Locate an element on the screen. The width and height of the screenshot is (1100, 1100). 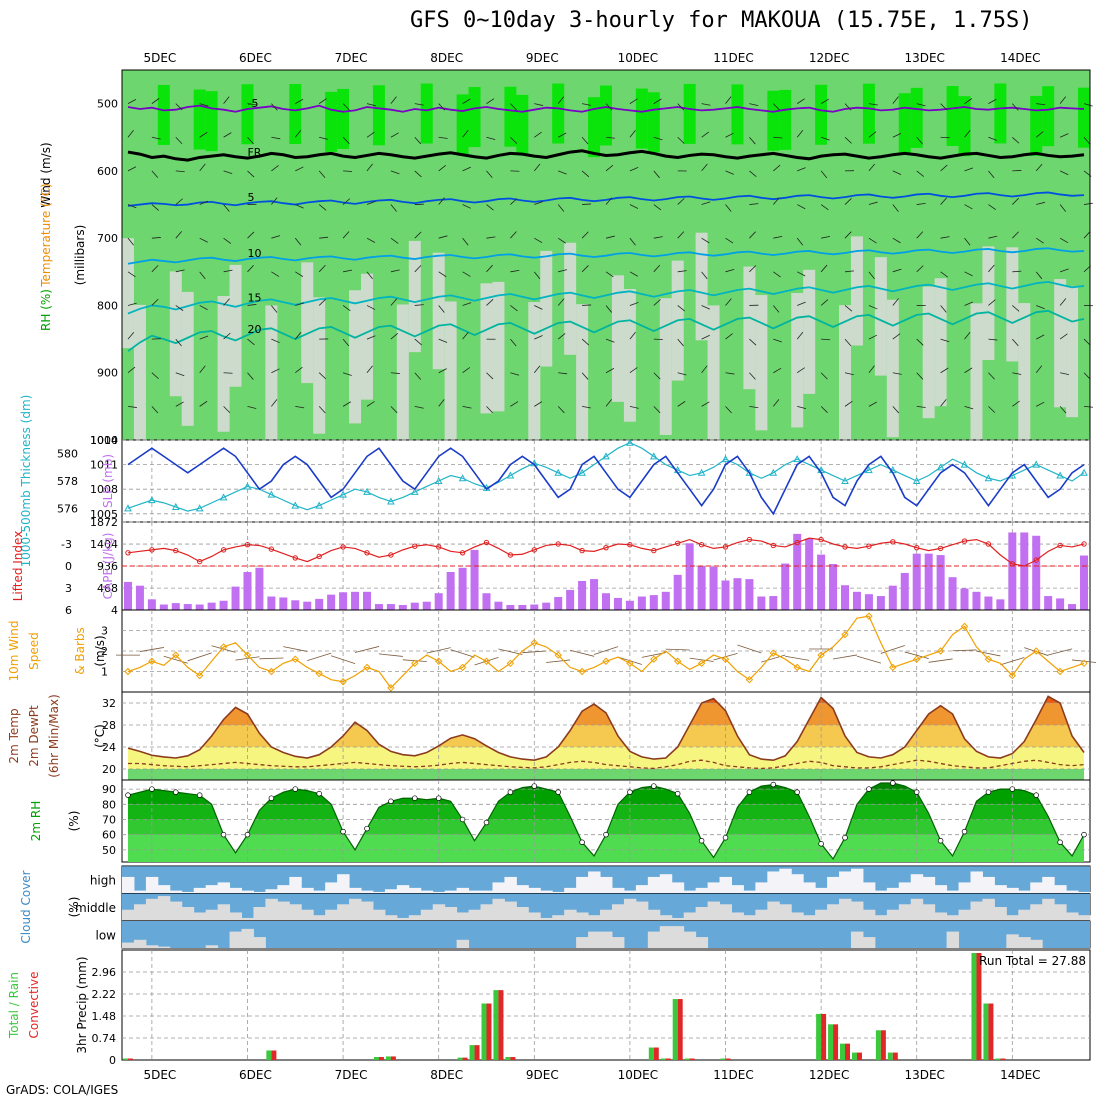
temp-tick-label: 24 is located at coordinates (109, 747).